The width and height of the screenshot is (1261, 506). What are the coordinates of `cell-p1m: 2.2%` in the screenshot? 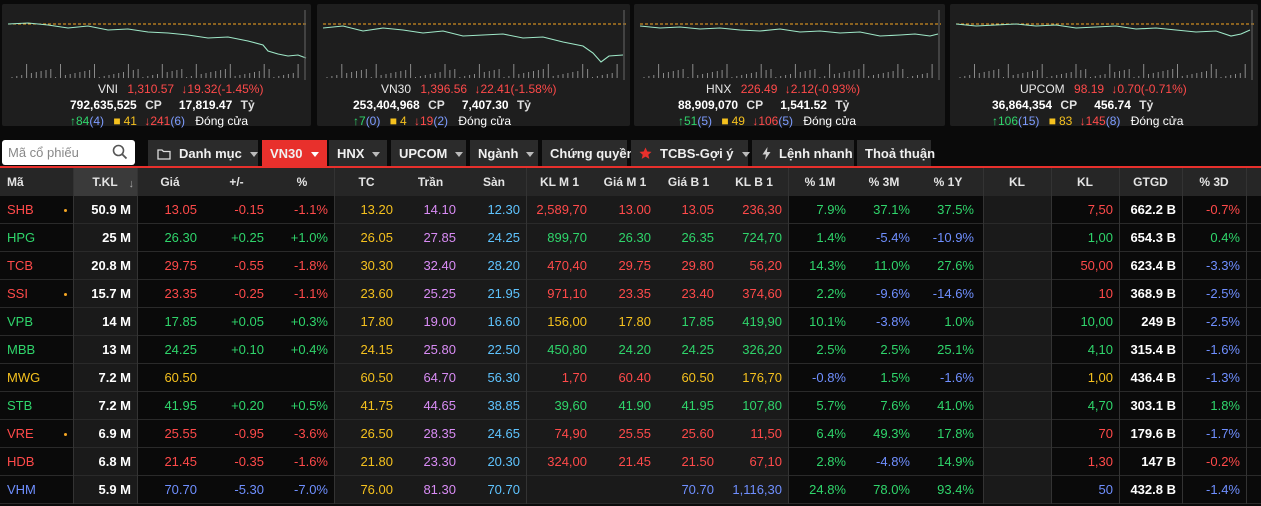 It's located at (831, 293).